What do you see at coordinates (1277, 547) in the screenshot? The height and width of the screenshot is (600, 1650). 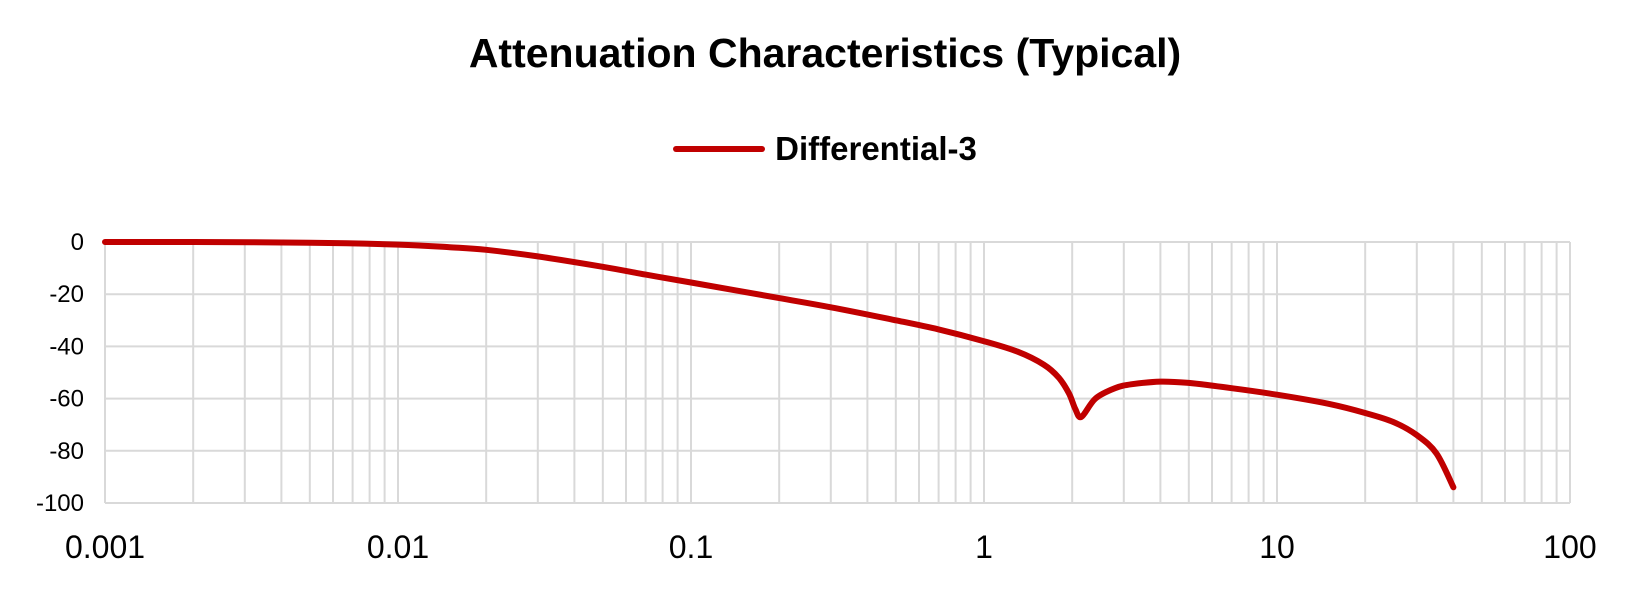 I see `x-tick-label: 10` at bounding box center [1277, 547].